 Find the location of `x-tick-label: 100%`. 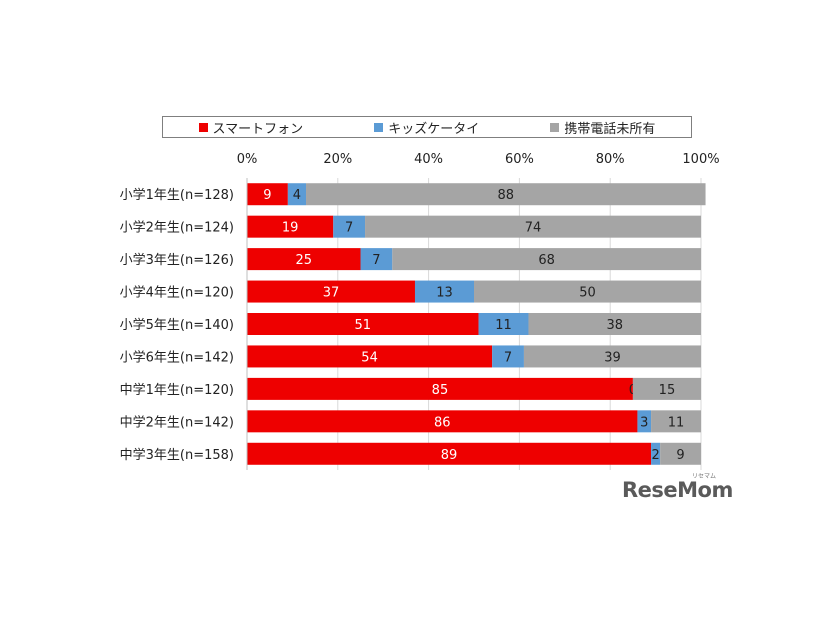

x-tick-label: 100% is located at coordinates (700, 159).